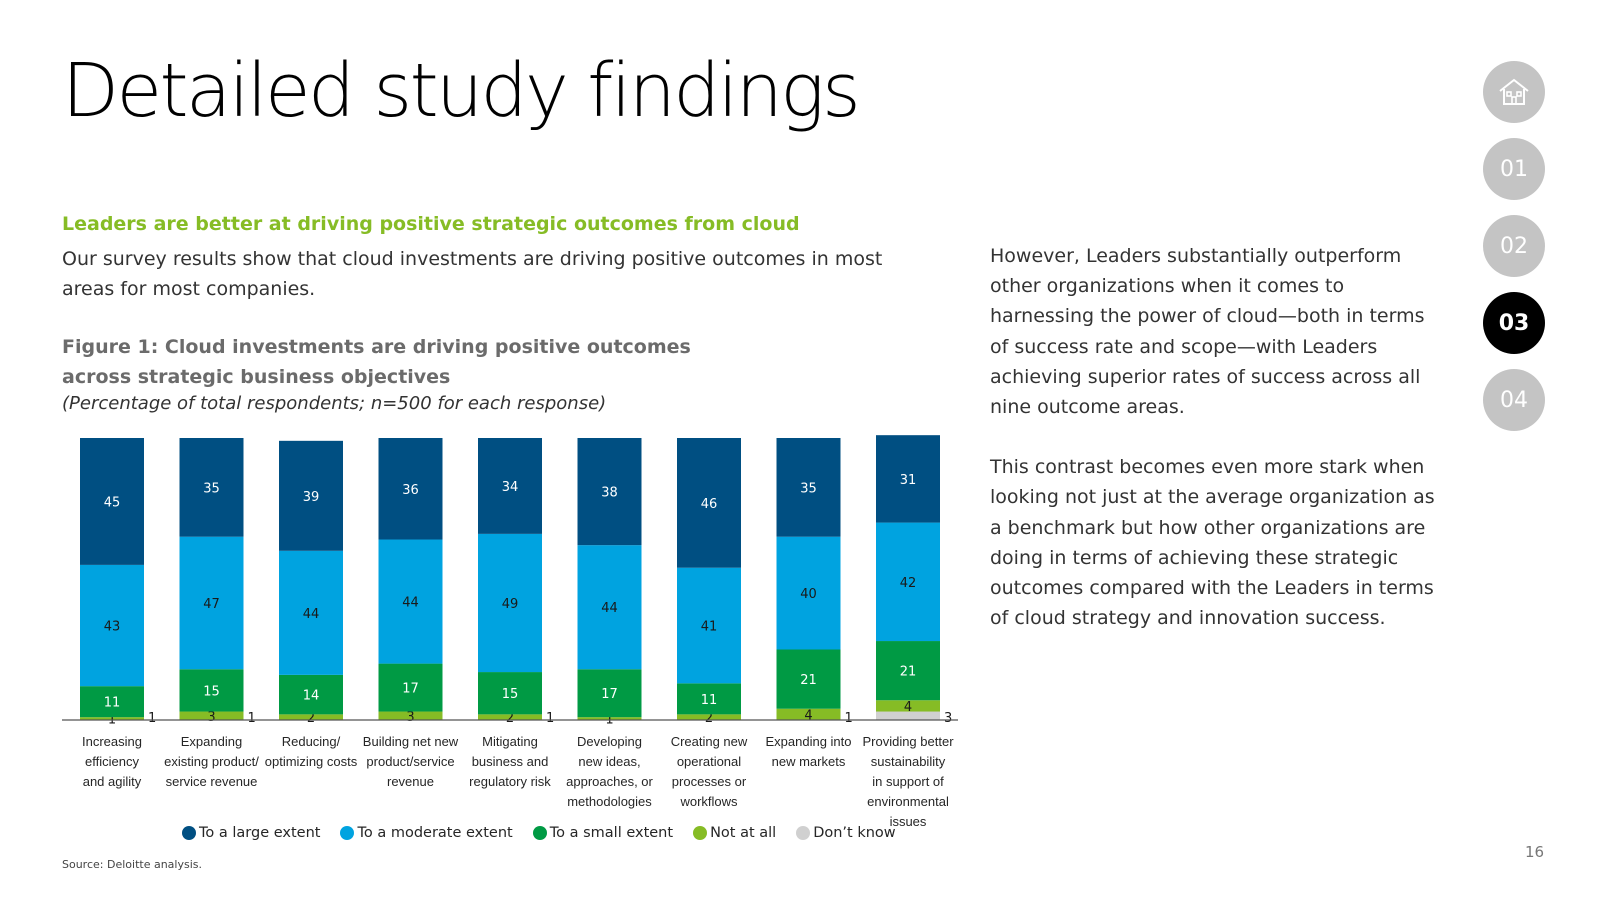  Describe the element at coordinates (609, 741) in the screenshot. I see `x-tick-label: Developing` at that location.